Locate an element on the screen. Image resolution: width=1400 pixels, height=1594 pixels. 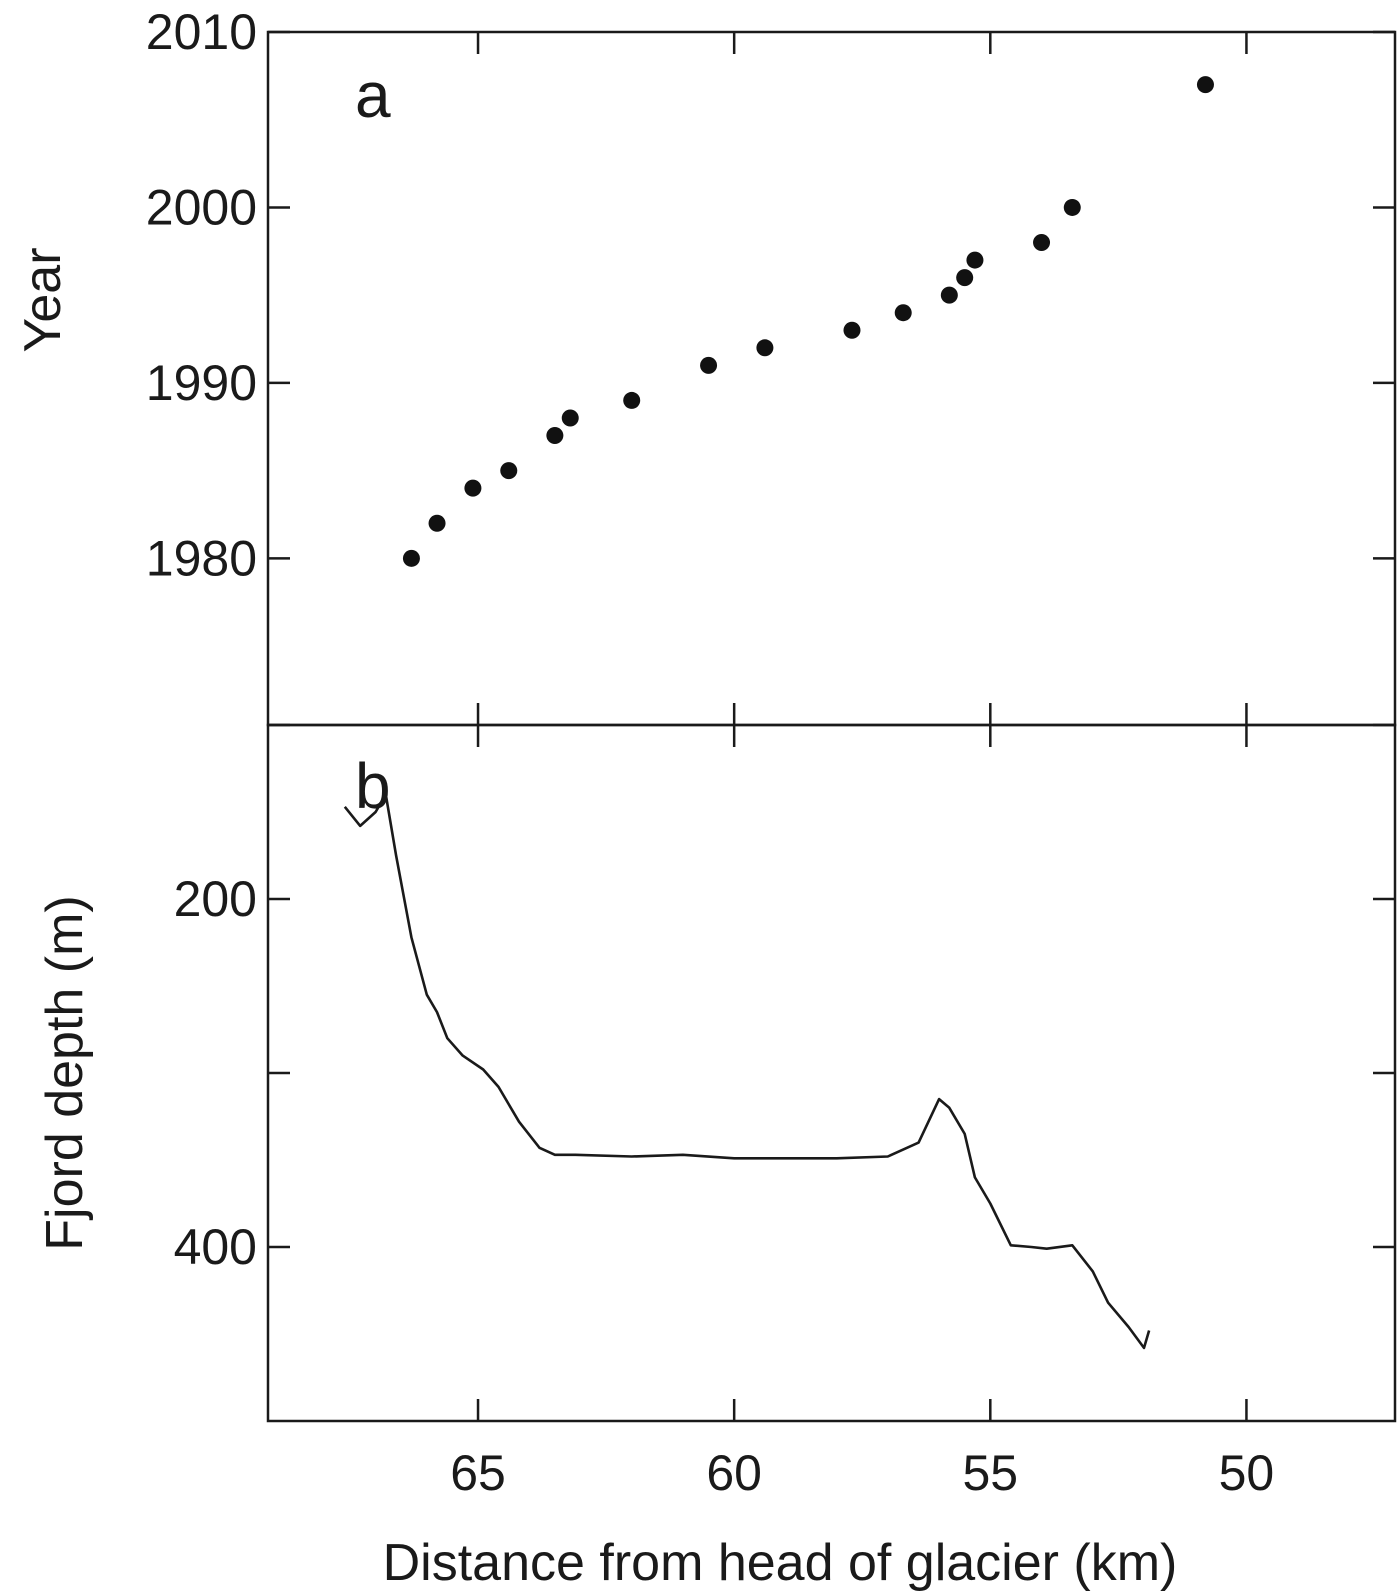
x-tick-label: 65 is located at coordinates (478, 1473).